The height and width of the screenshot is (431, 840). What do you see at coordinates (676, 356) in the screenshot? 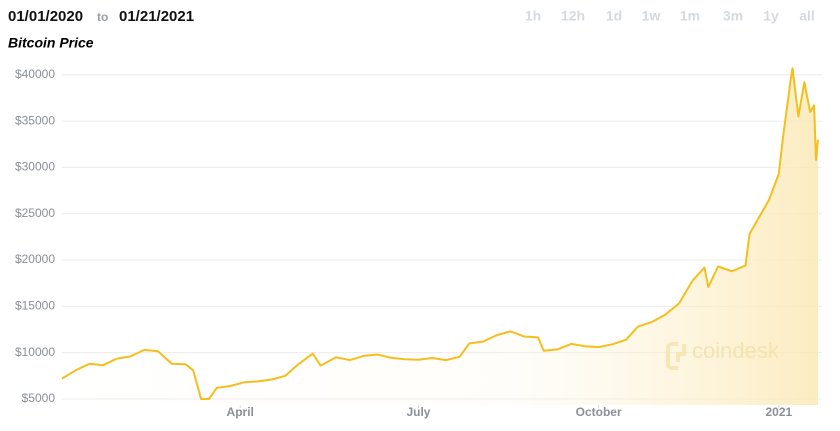
I see `watermark-icon` at bounding box center [676, 356].